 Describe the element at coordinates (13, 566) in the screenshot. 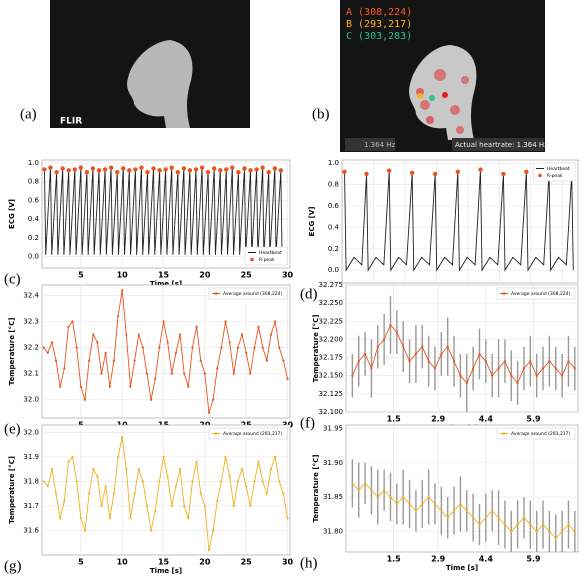

I see `panel-label: (g)` at that location.